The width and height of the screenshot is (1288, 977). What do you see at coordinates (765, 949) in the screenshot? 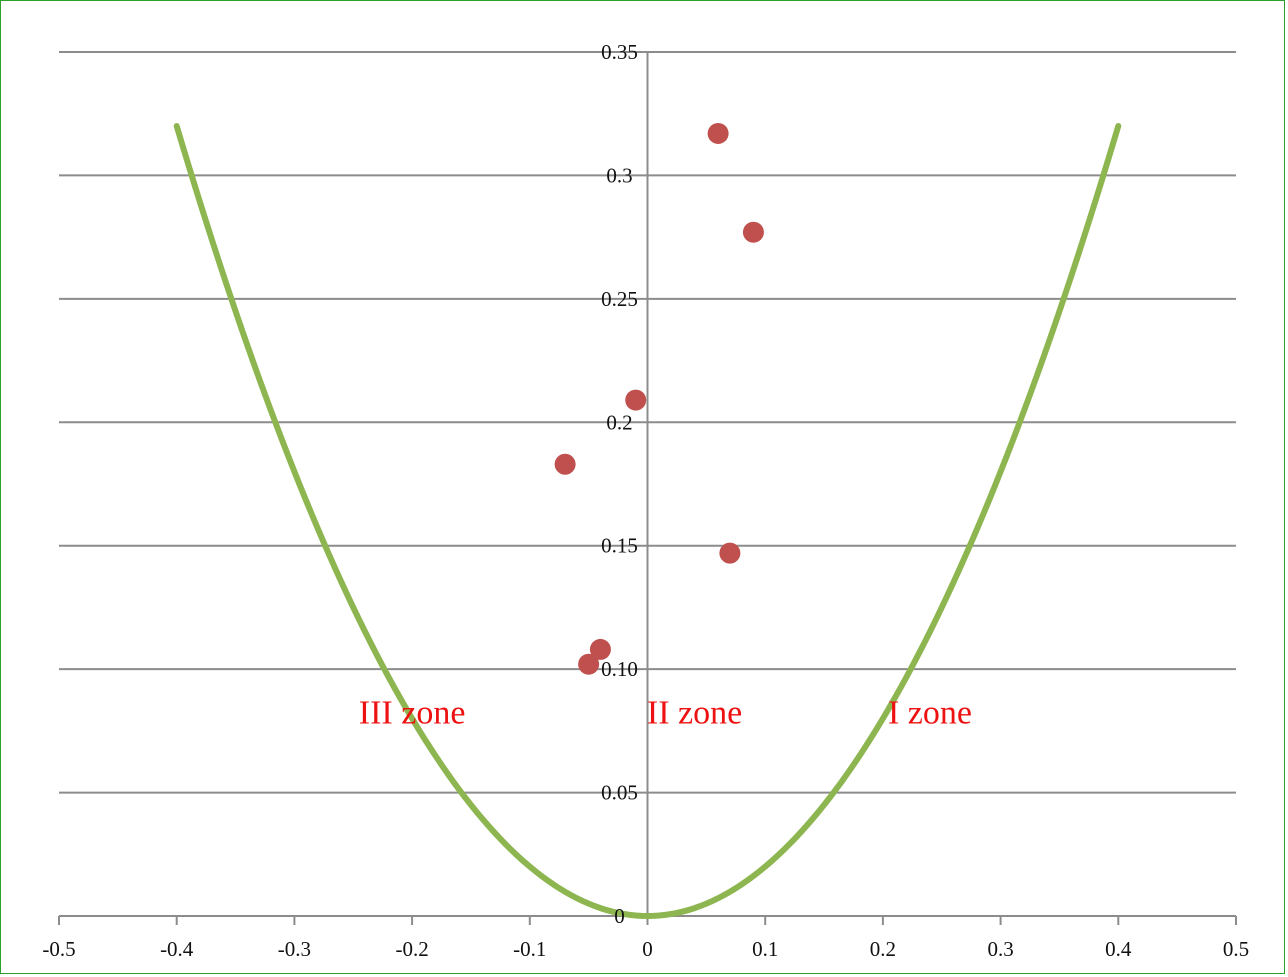
I see `x-tick-label-6: 0.1` at bounding box center [765, 949].